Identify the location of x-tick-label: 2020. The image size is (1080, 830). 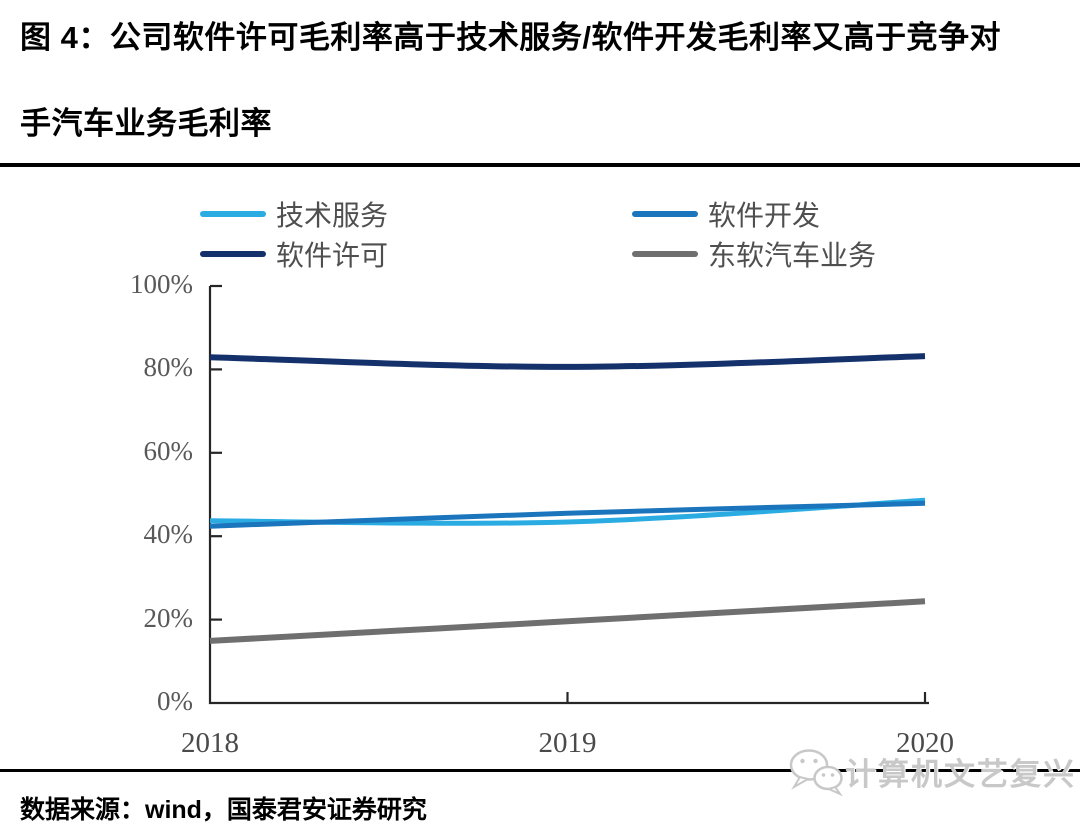
(925, 743).